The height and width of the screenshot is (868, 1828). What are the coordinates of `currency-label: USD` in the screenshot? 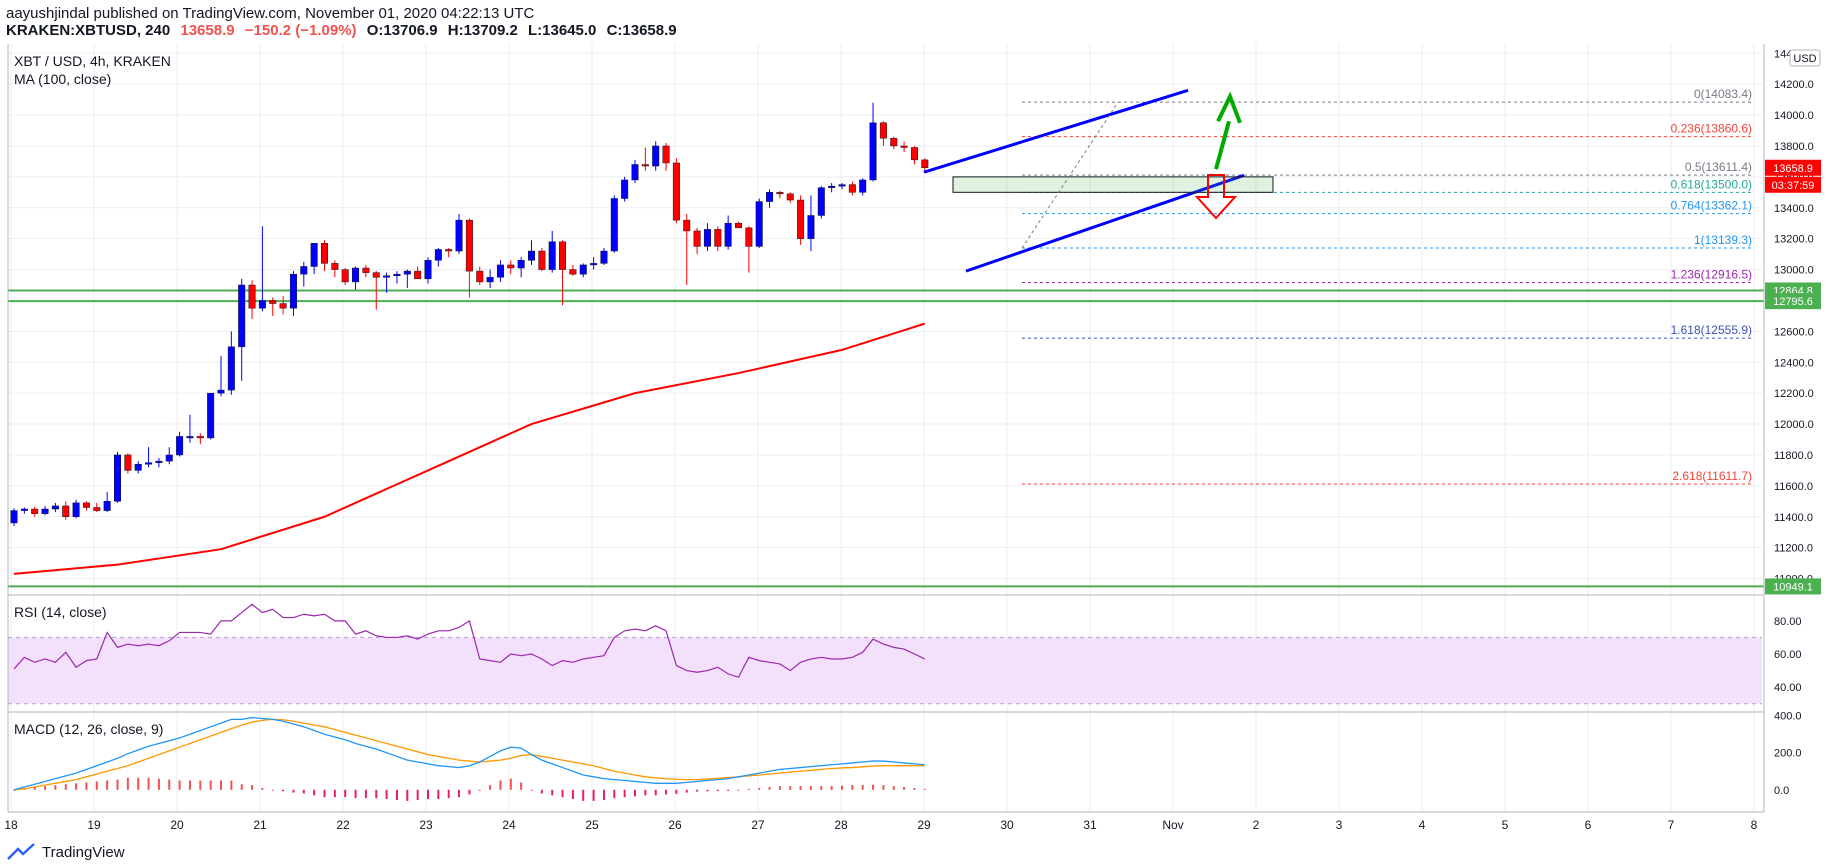 It's located at (1804, 59).